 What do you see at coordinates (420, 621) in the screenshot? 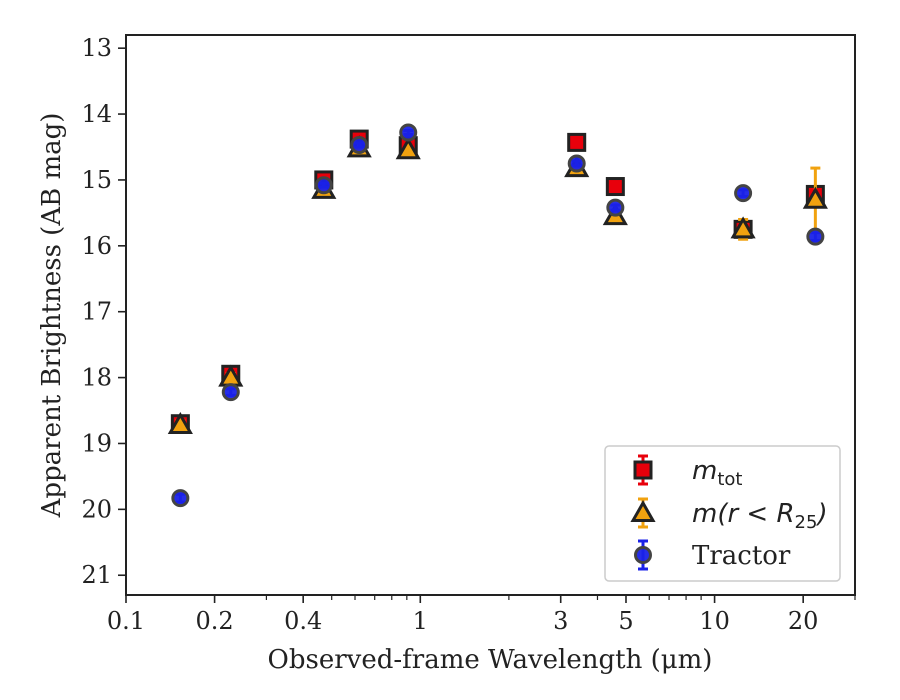
I see `x-tick-label: 1` at bounding box center [420, 621].